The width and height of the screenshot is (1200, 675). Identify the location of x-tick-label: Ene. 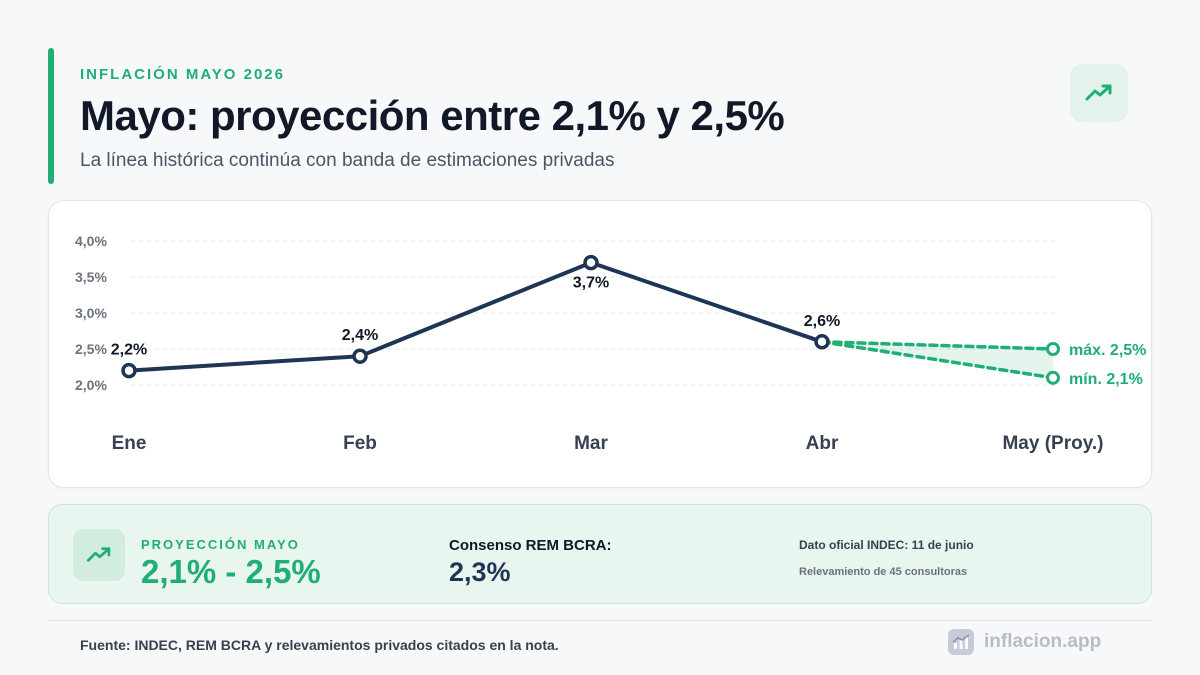
(129, 443).